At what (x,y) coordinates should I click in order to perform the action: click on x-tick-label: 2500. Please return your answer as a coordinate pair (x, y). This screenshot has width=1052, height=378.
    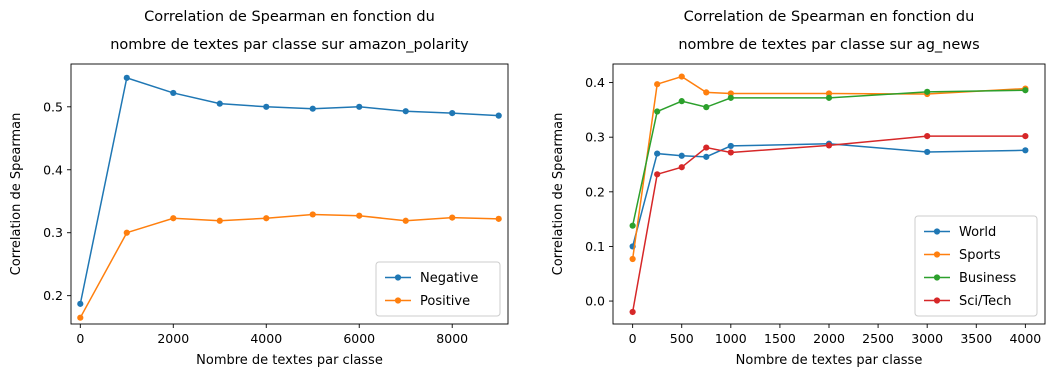
    Looking at the image, I should click on (878, 338).